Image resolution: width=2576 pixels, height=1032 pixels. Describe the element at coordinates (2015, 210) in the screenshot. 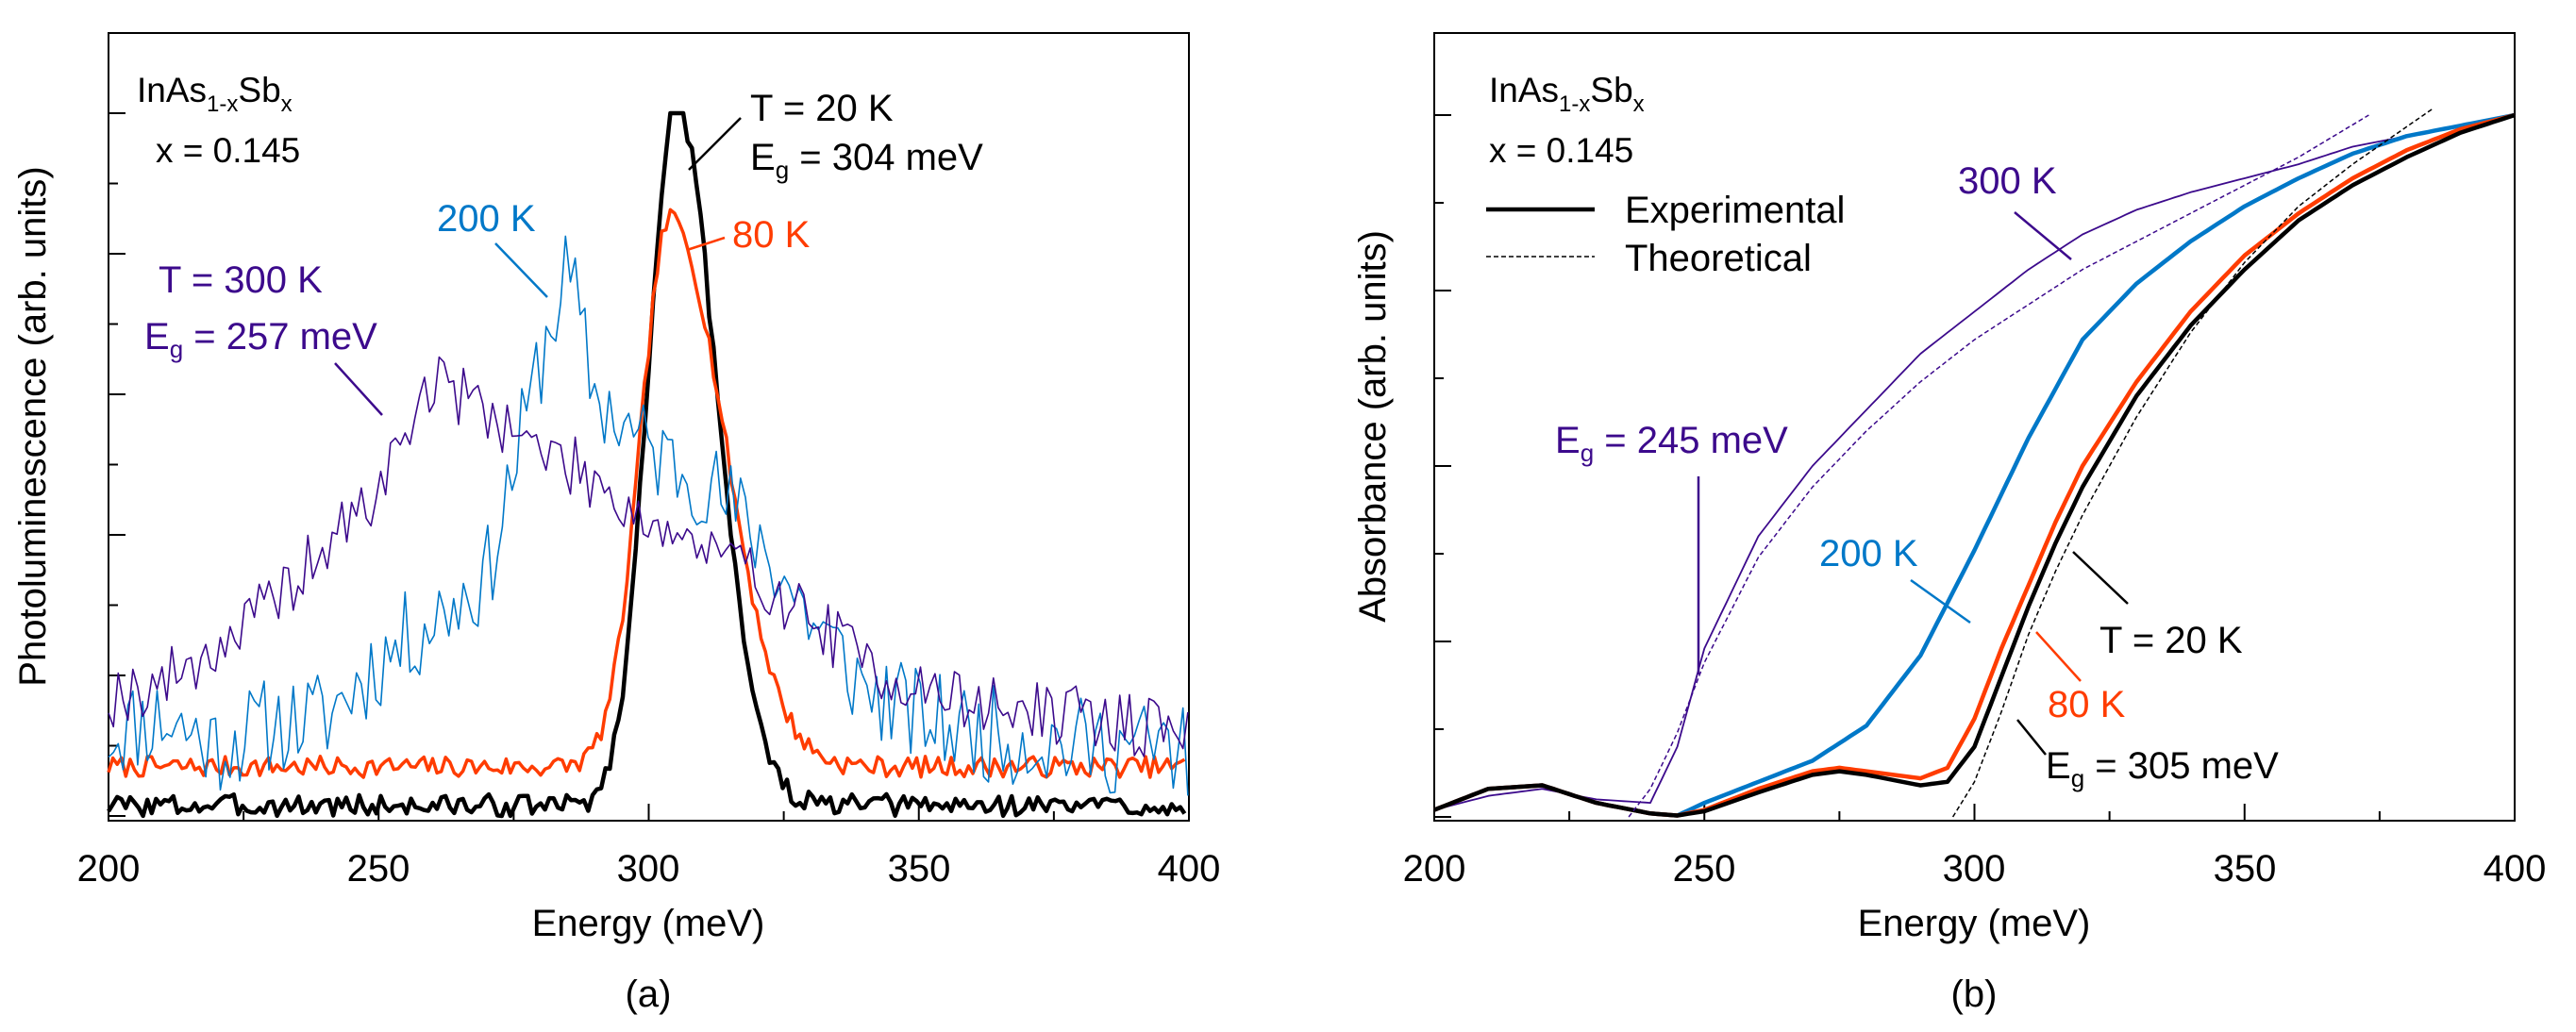

I see `annotation-300k: 300 K` at that location.